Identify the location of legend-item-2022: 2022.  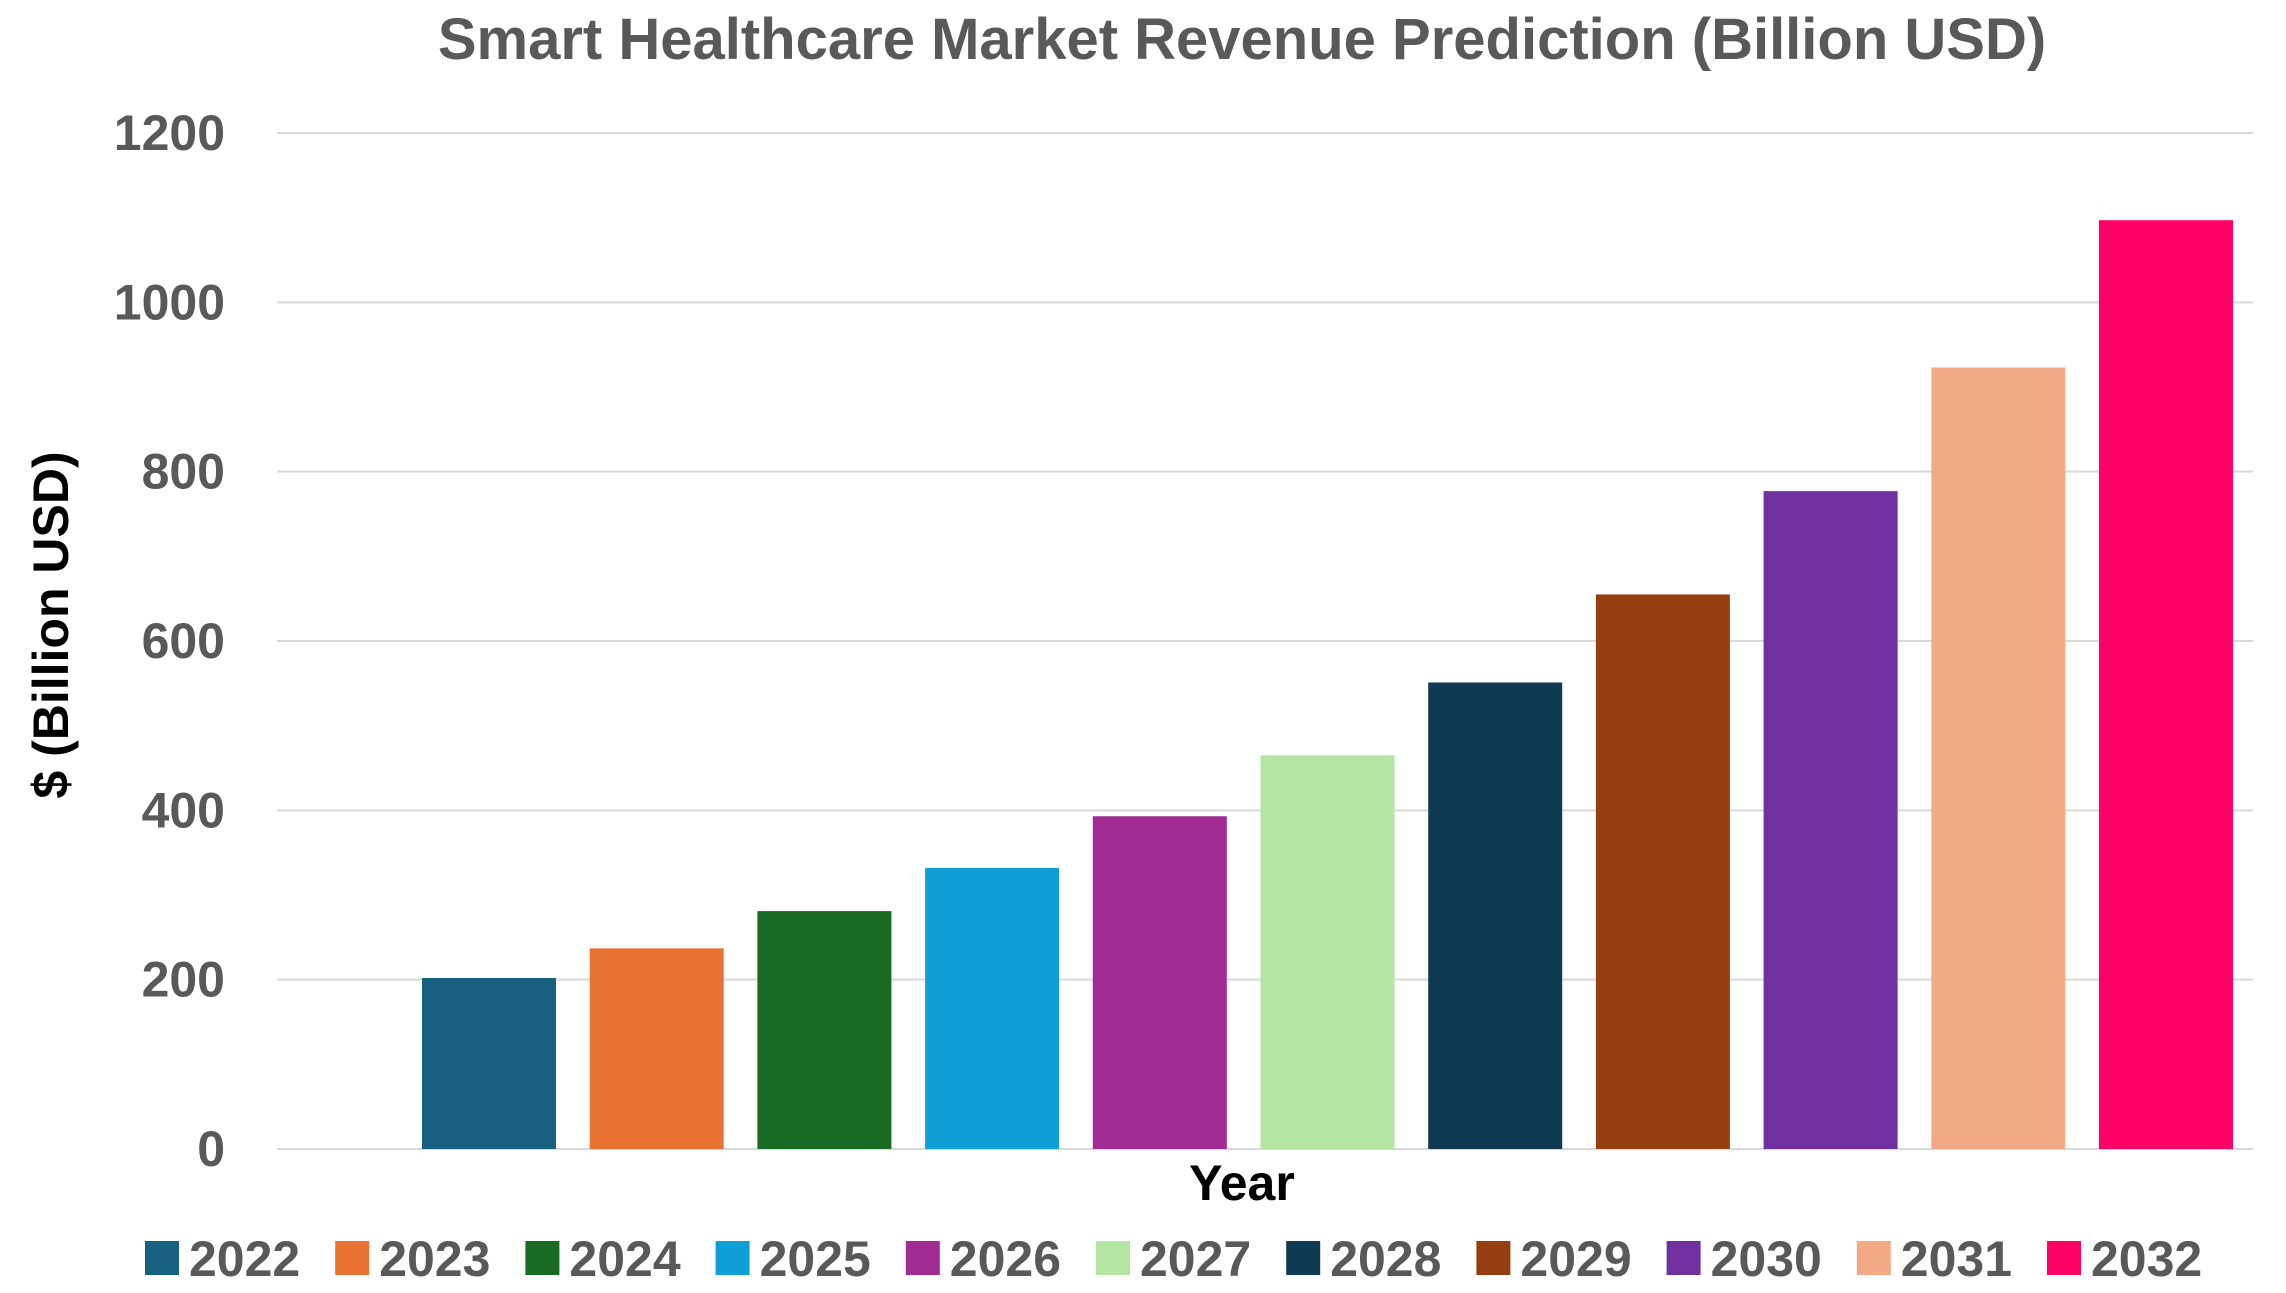
(222, 1259).